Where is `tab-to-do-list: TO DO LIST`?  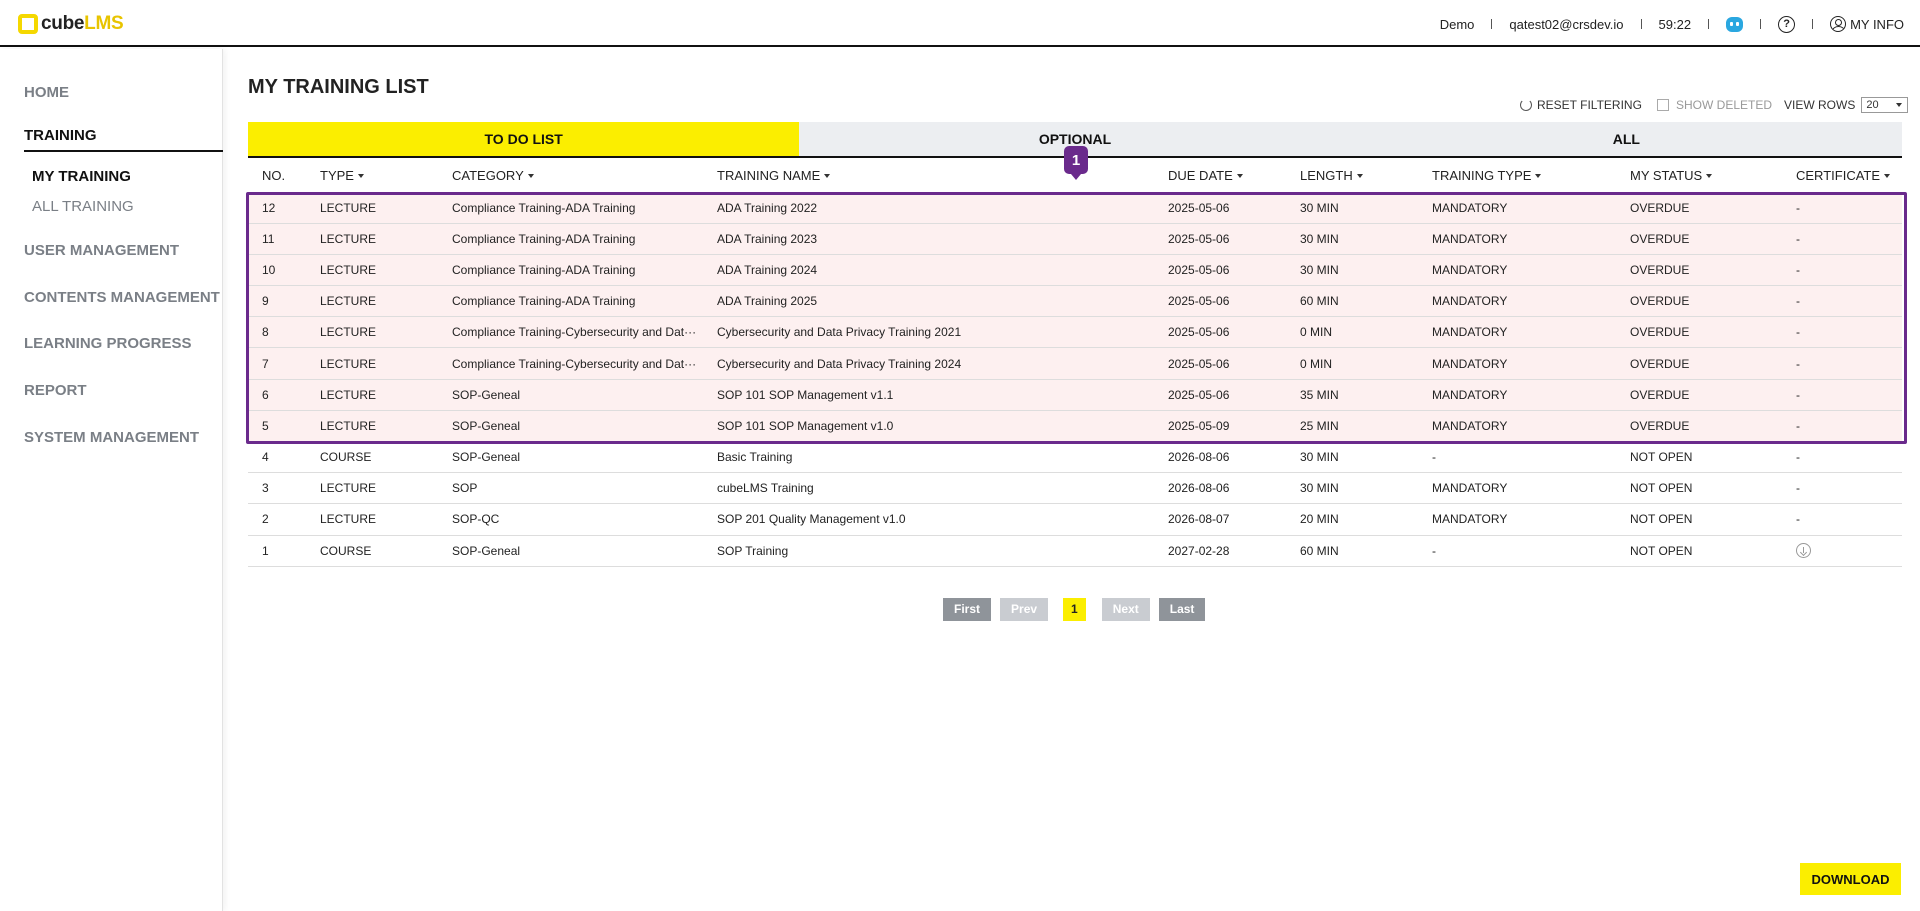 tab-to-do-list: TO DO LIST is located at coordinates (523, 139).